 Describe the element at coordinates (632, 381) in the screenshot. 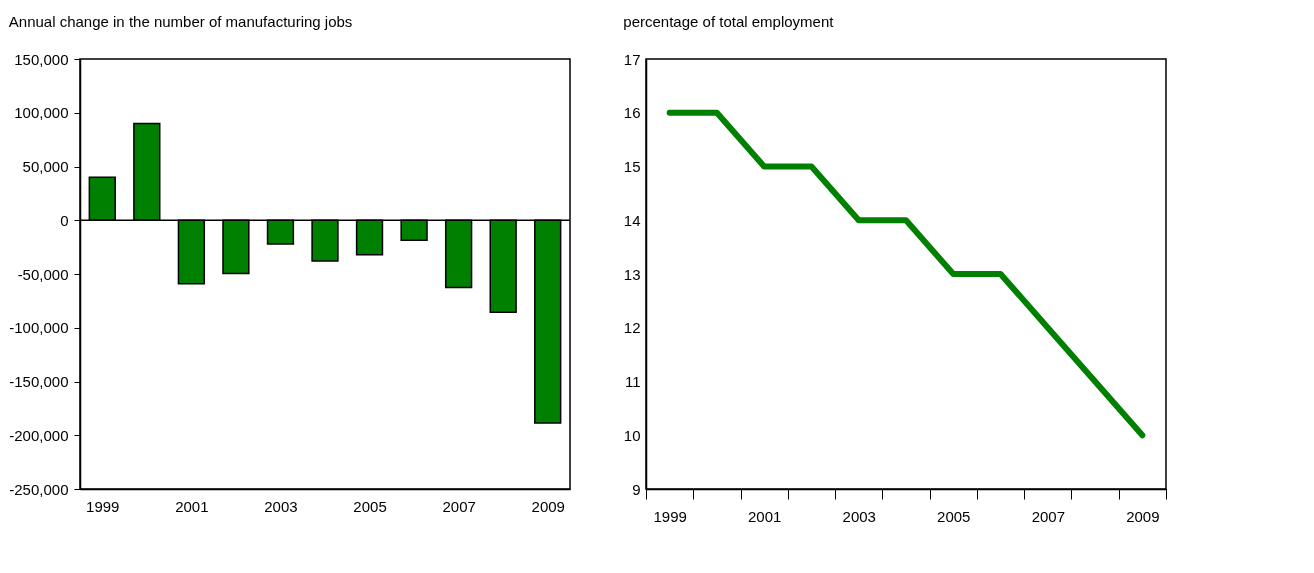

I see `y-tick-label: 11` at that location.